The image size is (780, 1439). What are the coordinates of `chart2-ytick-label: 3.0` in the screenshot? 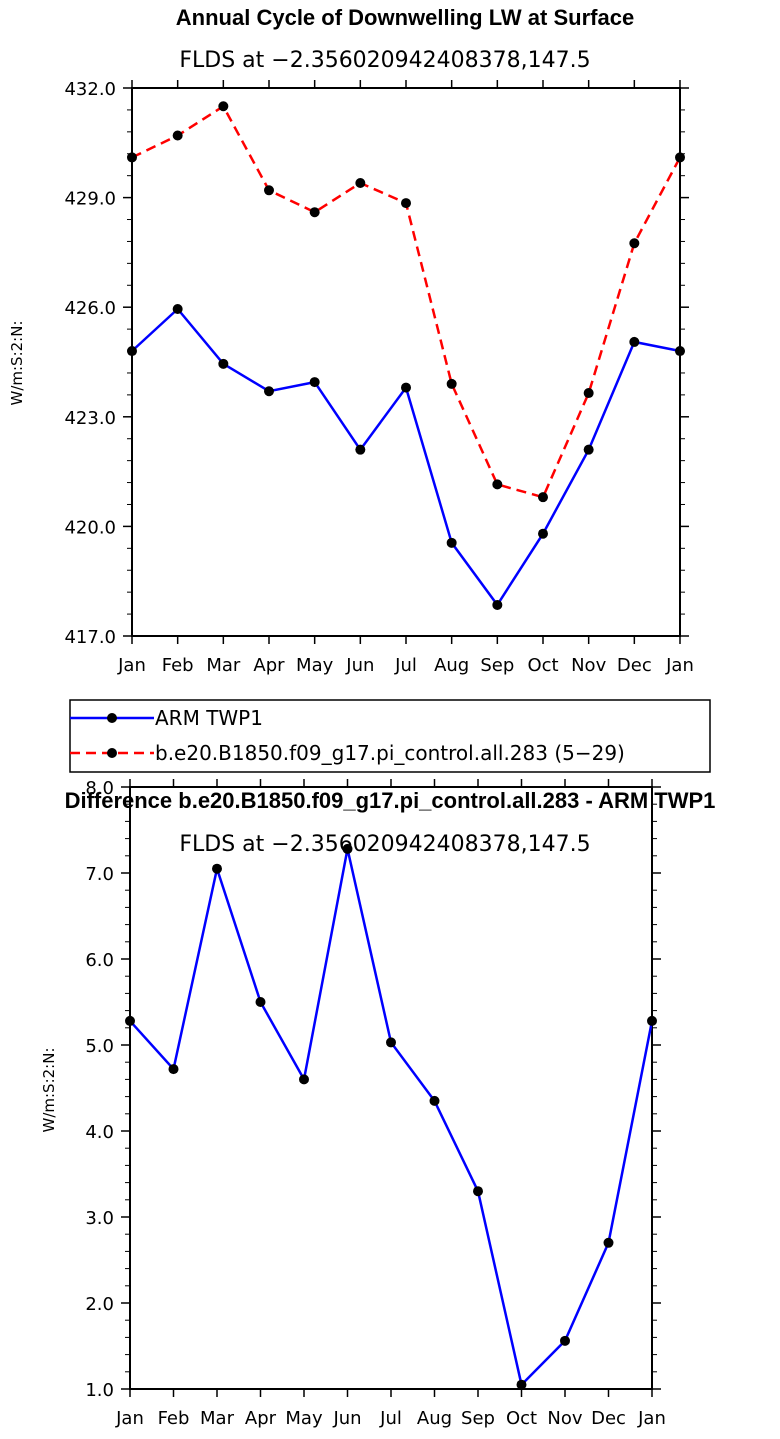 It's located at (99, 1218).